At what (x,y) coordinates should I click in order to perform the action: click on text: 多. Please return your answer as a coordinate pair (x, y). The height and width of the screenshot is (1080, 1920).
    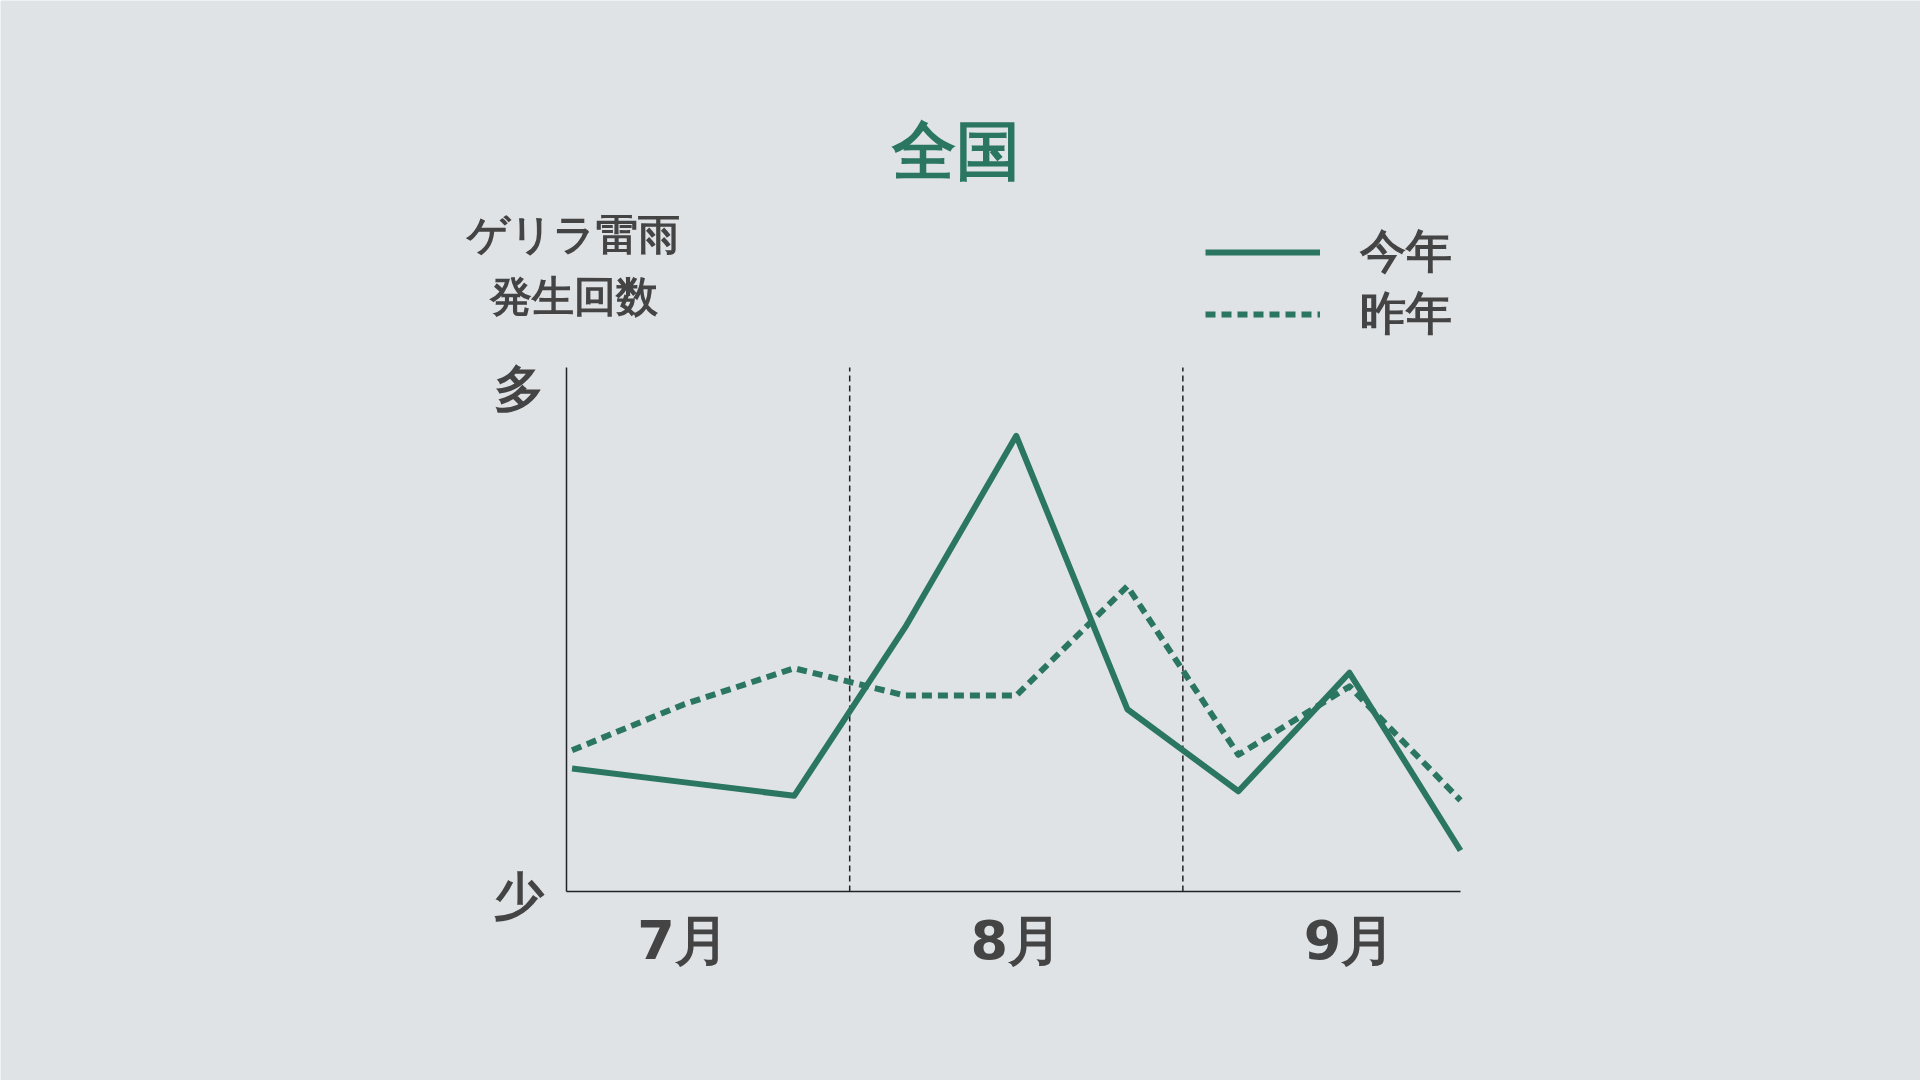
    Looking at the image, I should click on (518, 388).